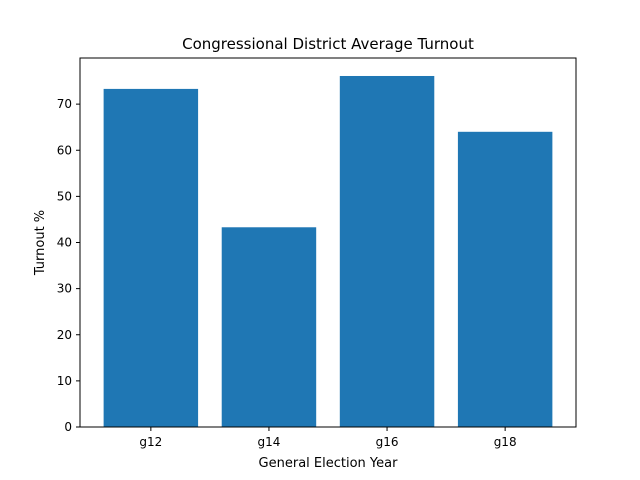 The width and height of the screenshot is (640, 480). Describe the element at coordinates (328, 44) in the screenshot. I see `chart-title: Congressional District Average Turnout` at that location.